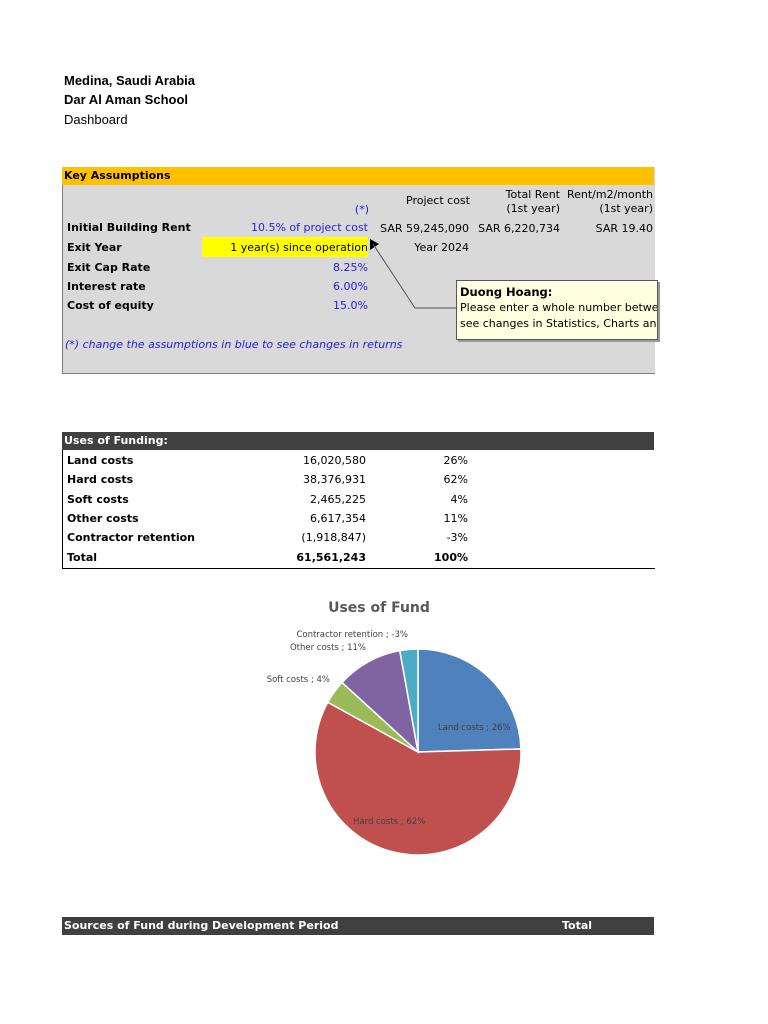 The width and height of the screenshot is (768, 1024). What do you see at coordinates (418, 778) in the screenshot?
I see `pie-slice-hard-costs` at bounding box center [418, 778].